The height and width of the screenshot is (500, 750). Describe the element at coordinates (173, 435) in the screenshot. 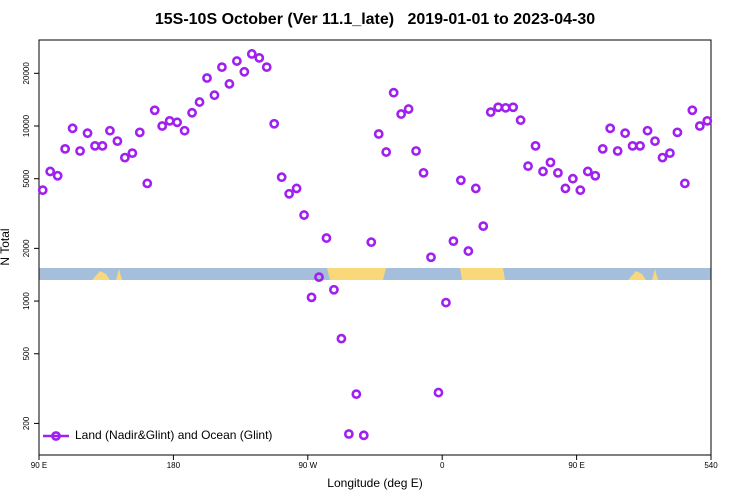

I see `legend-label: Land (Nadir&Glint) and Ocean (Glint)` at that location.